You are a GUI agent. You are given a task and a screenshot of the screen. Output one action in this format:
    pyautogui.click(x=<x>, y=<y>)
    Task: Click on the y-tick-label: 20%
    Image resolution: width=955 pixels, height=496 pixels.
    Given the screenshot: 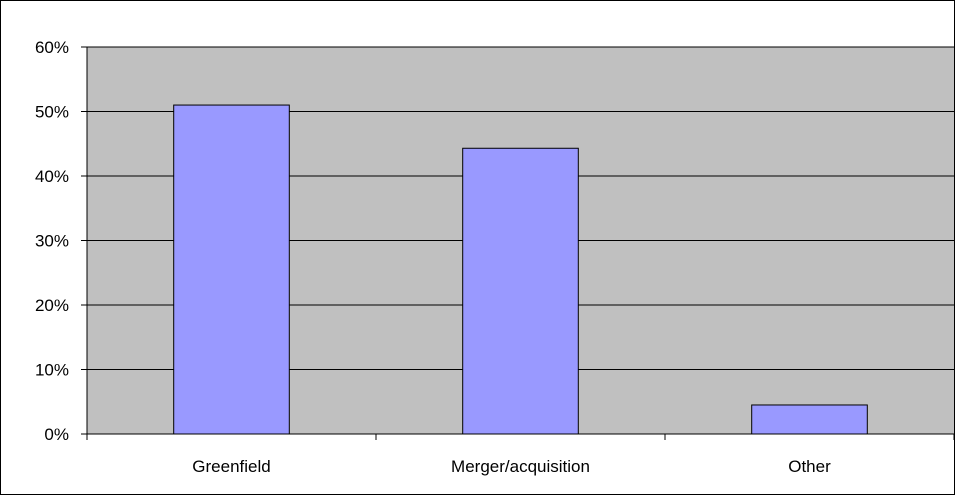 What is the action you would take?
    pyautogui.click(x=52, y=305)
    